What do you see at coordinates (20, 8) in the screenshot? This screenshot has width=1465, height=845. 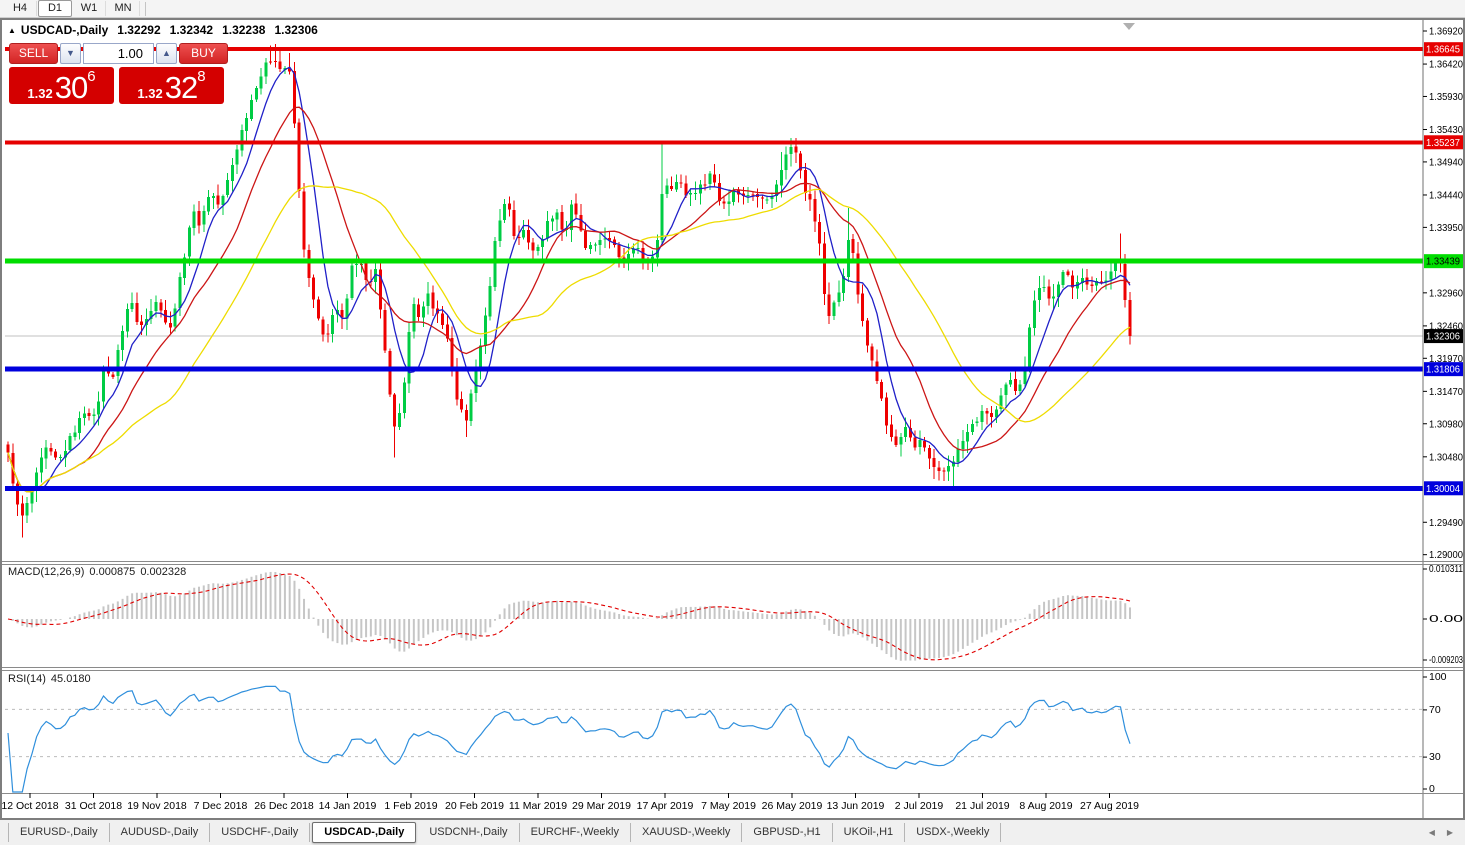 I see `timeframe-h4-button: H4` at bounding box center [20, 8].